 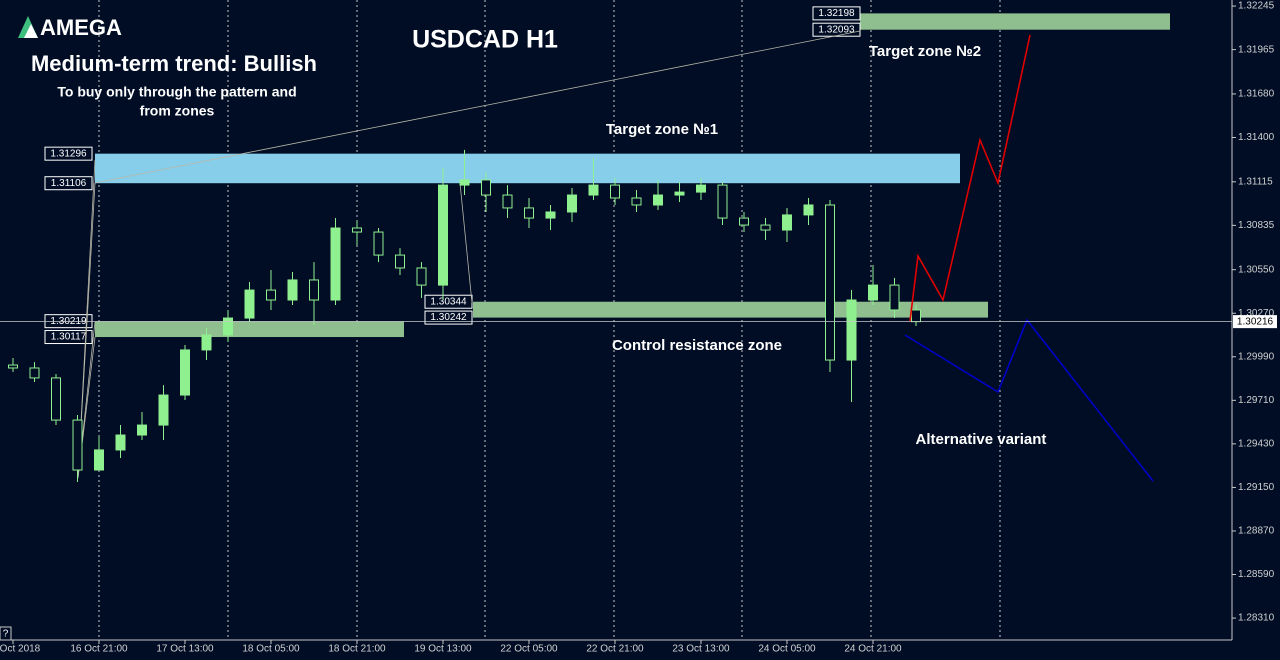 What do you see at coordinates (1256, 6) in the screenshot?
I see `y-tick-label: 1.32245` at bounding box center [1256, 6].